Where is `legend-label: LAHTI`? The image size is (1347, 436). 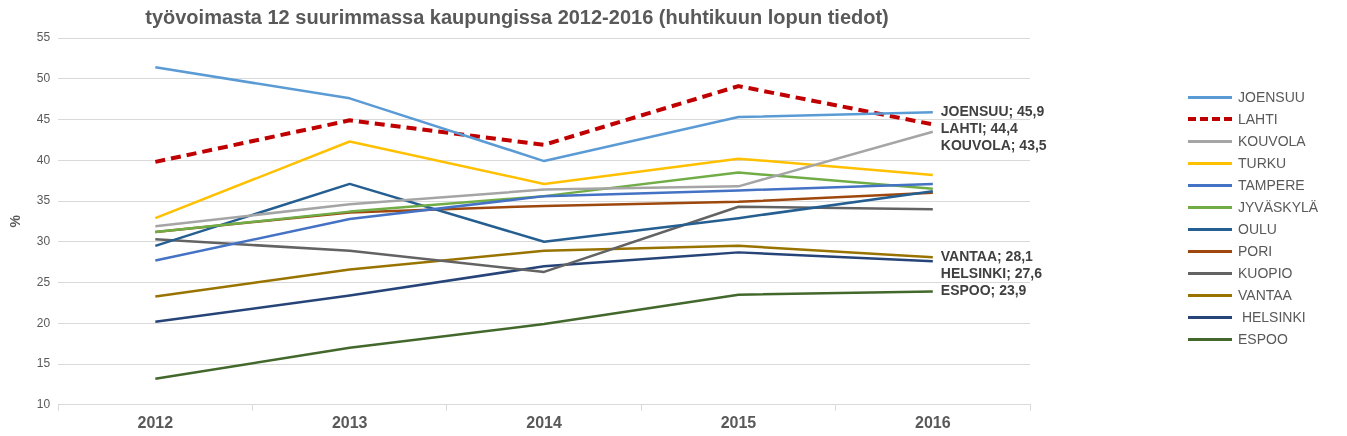 legend-label: LAHTI is located at coordinates (1258, 119).